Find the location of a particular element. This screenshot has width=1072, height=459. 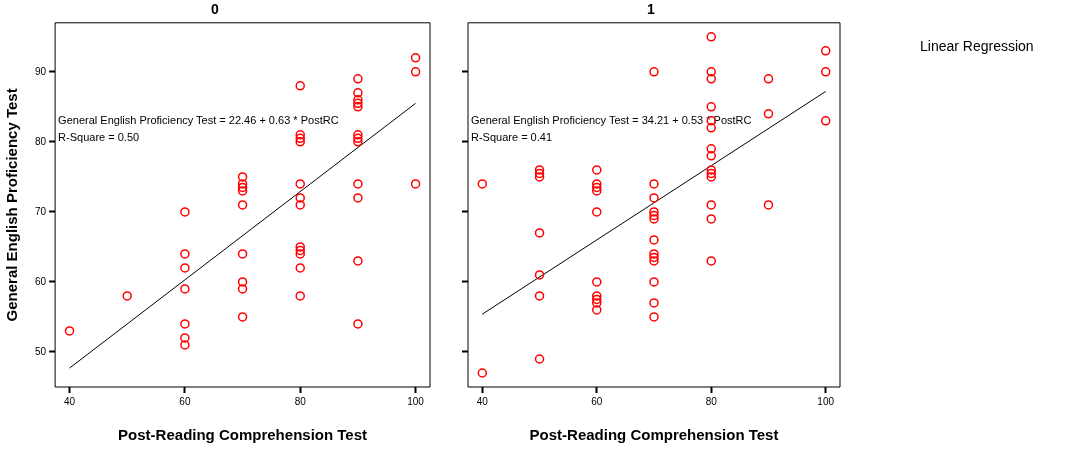

y-tick-label: 90 is located at coordinates (41, 71).